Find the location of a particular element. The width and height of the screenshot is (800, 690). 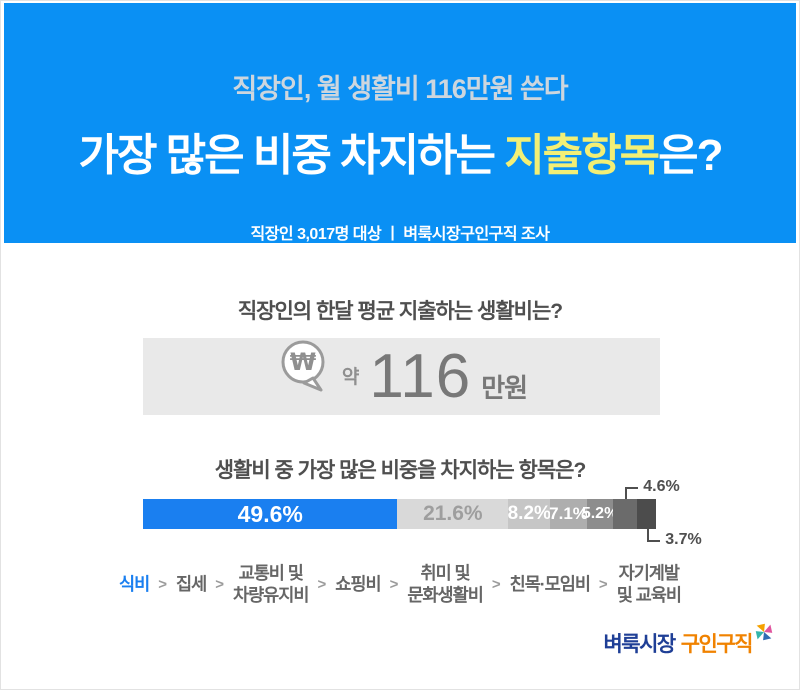

amount-value: 116 is located at coordinates (420, 376).